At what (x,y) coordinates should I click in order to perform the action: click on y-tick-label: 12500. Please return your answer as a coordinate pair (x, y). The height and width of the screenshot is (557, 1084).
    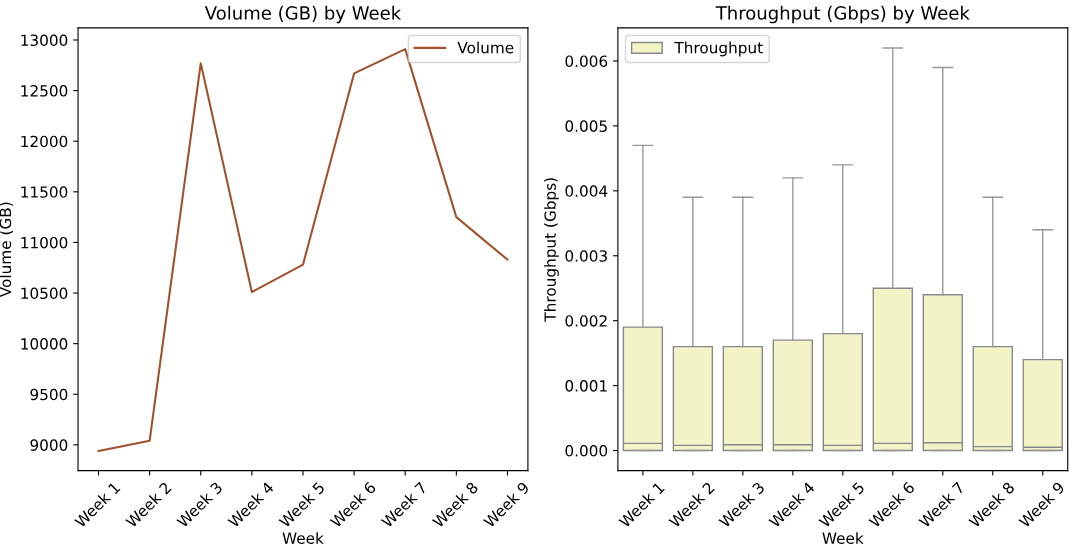
    Looking at the image, I should click on (44, 91).